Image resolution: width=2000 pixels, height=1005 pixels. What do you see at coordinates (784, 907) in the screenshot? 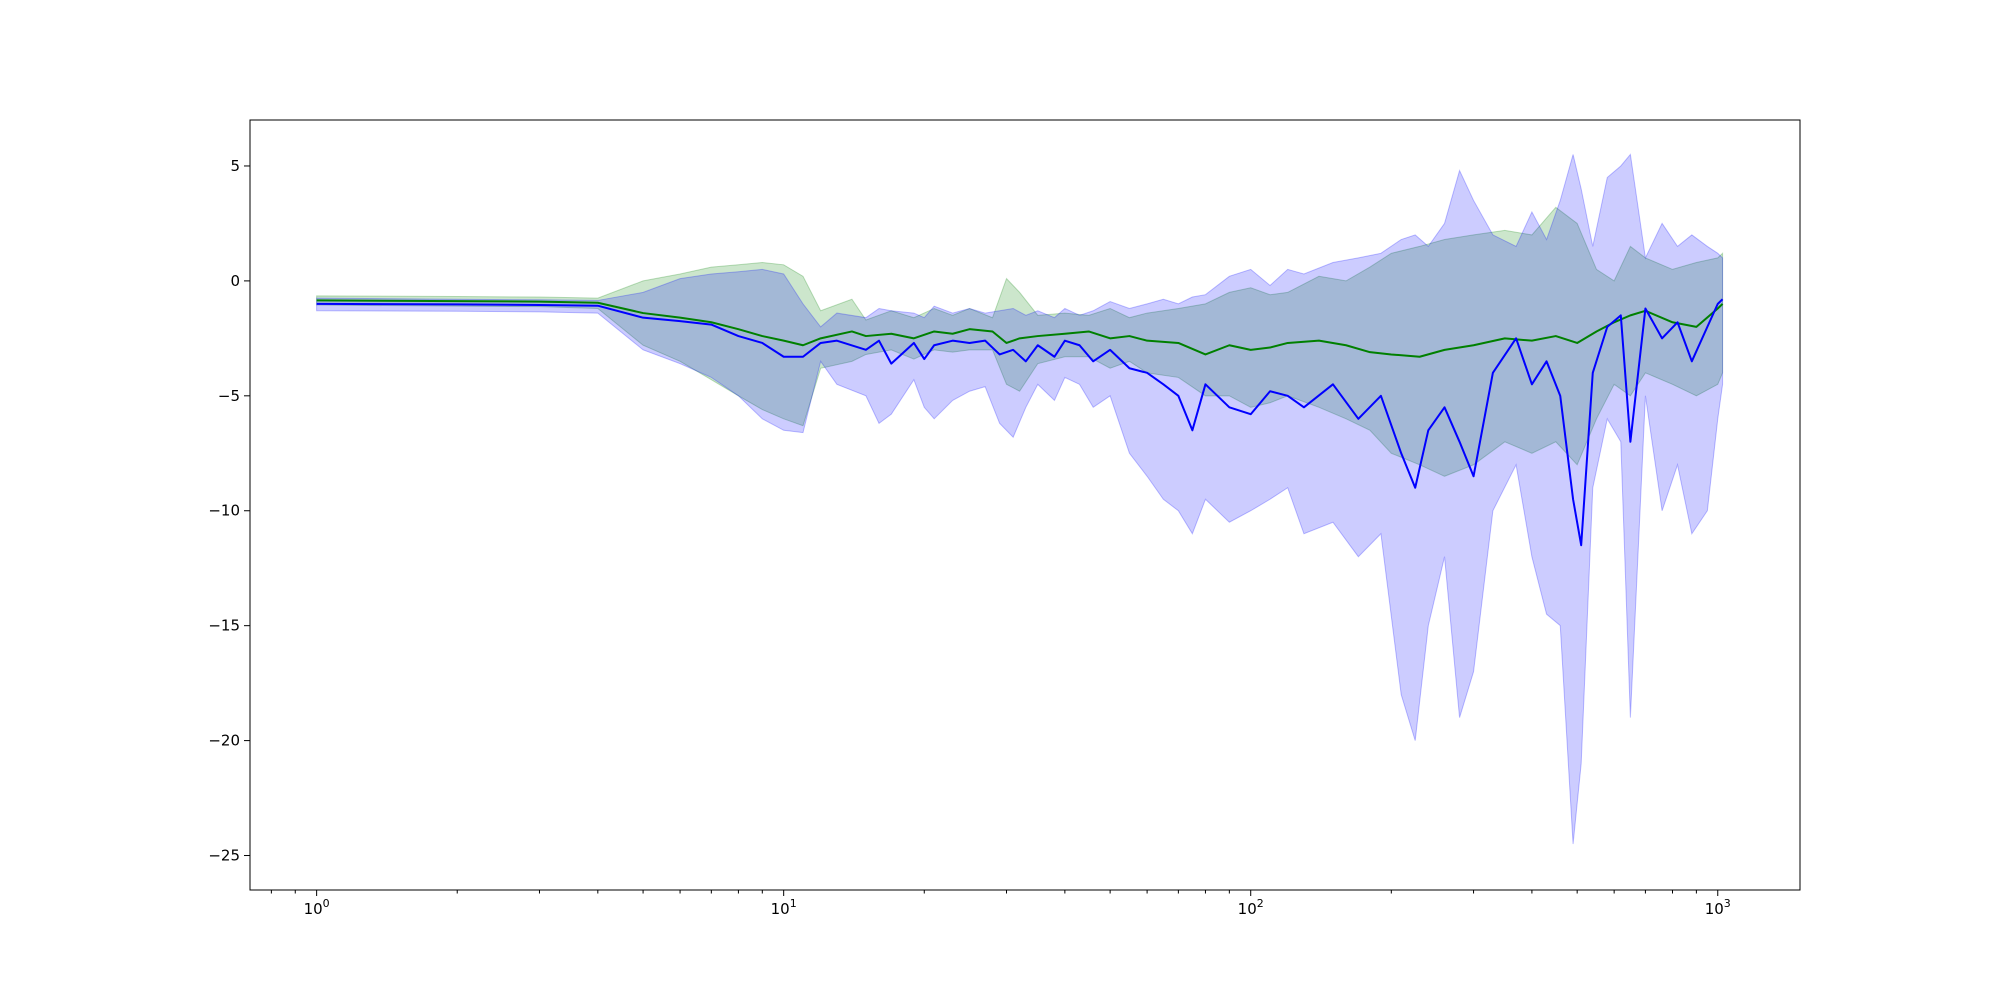
I see `x-tick-label: 10¹` at bounding box center [784, 907].